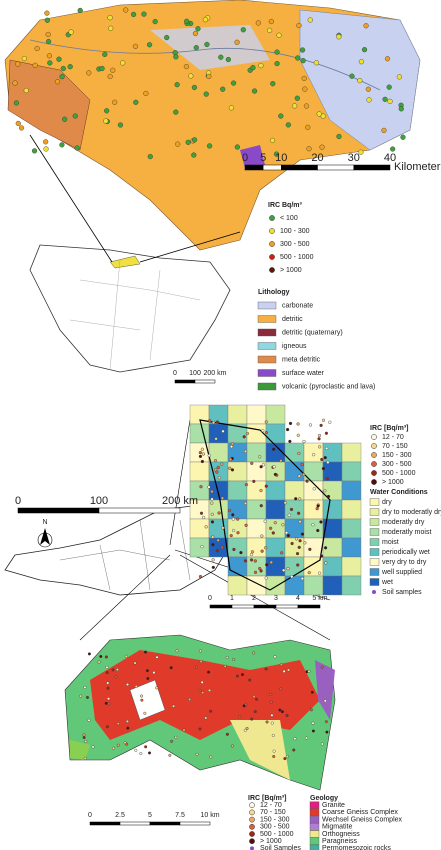  Describe the element at coordinates (280, 847) in the screenshot. I see `legend-label: Soil Samples` at that location.